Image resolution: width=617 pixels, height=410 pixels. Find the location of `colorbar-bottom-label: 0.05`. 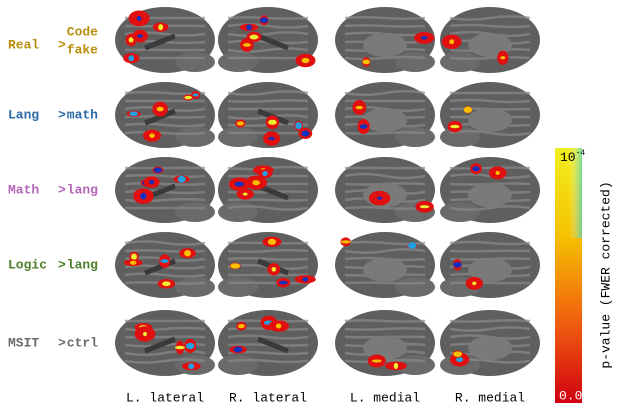

colorbar-bottom-label: 0.05 is located at coordinates (574, 395).